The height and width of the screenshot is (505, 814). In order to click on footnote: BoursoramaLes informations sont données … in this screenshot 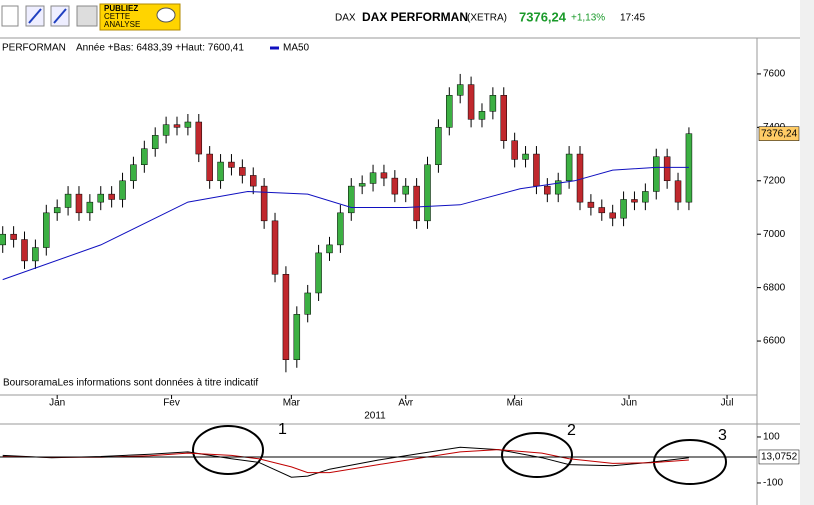, I will do `click(130, 383)`.